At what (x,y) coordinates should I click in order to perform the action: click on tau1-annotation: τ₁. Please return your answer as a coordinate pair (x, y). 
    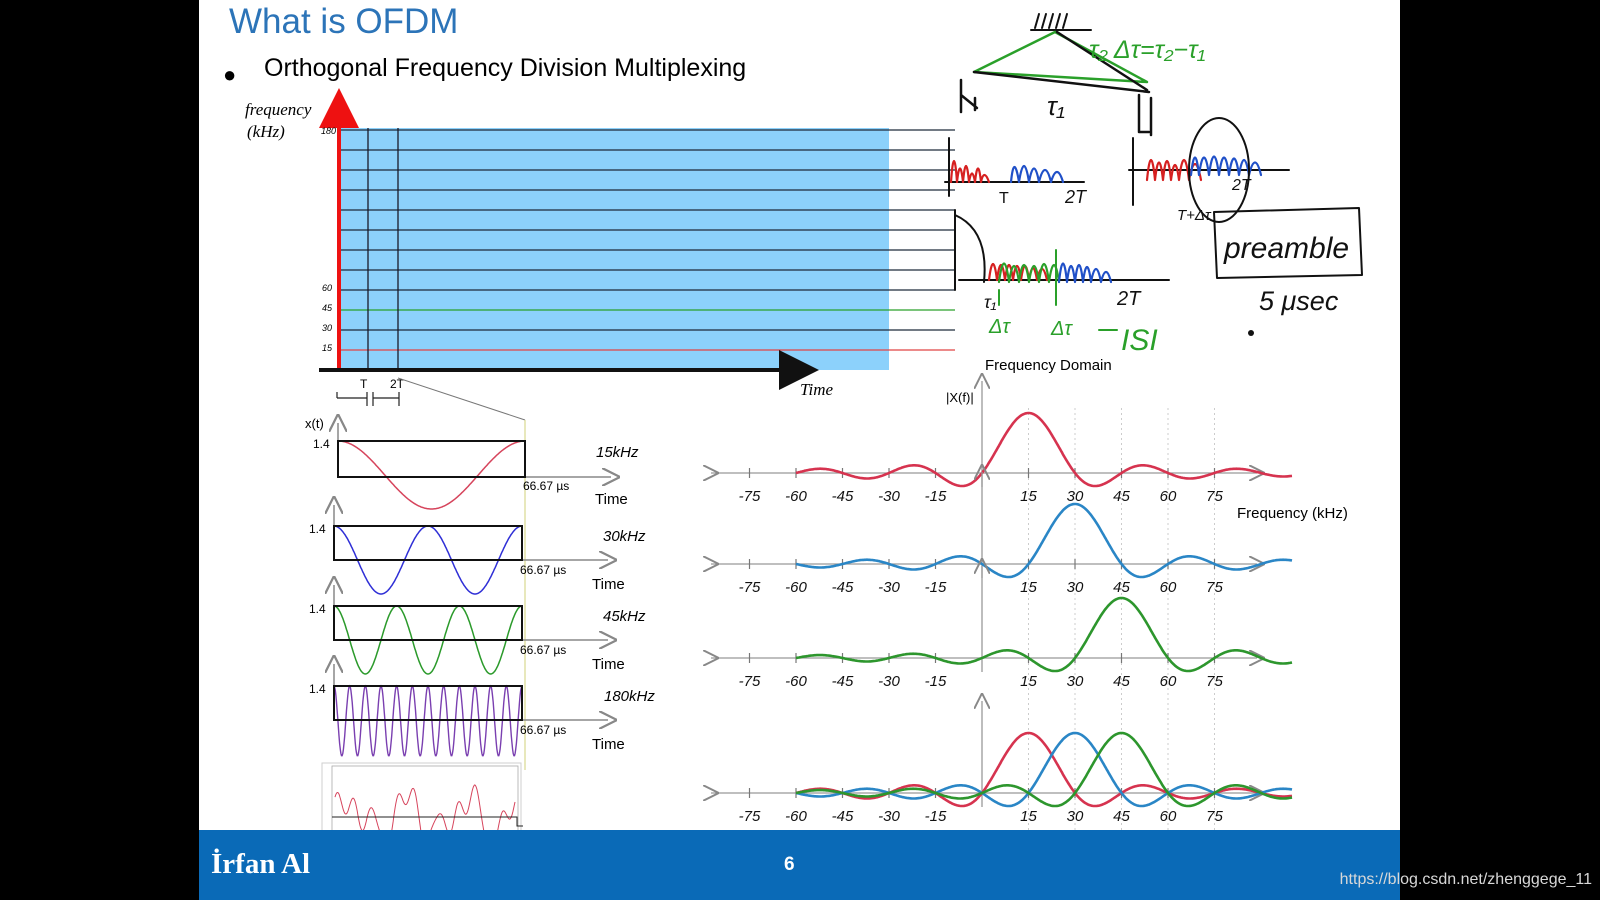
    Looking at the image, I should click on (1056, 106).